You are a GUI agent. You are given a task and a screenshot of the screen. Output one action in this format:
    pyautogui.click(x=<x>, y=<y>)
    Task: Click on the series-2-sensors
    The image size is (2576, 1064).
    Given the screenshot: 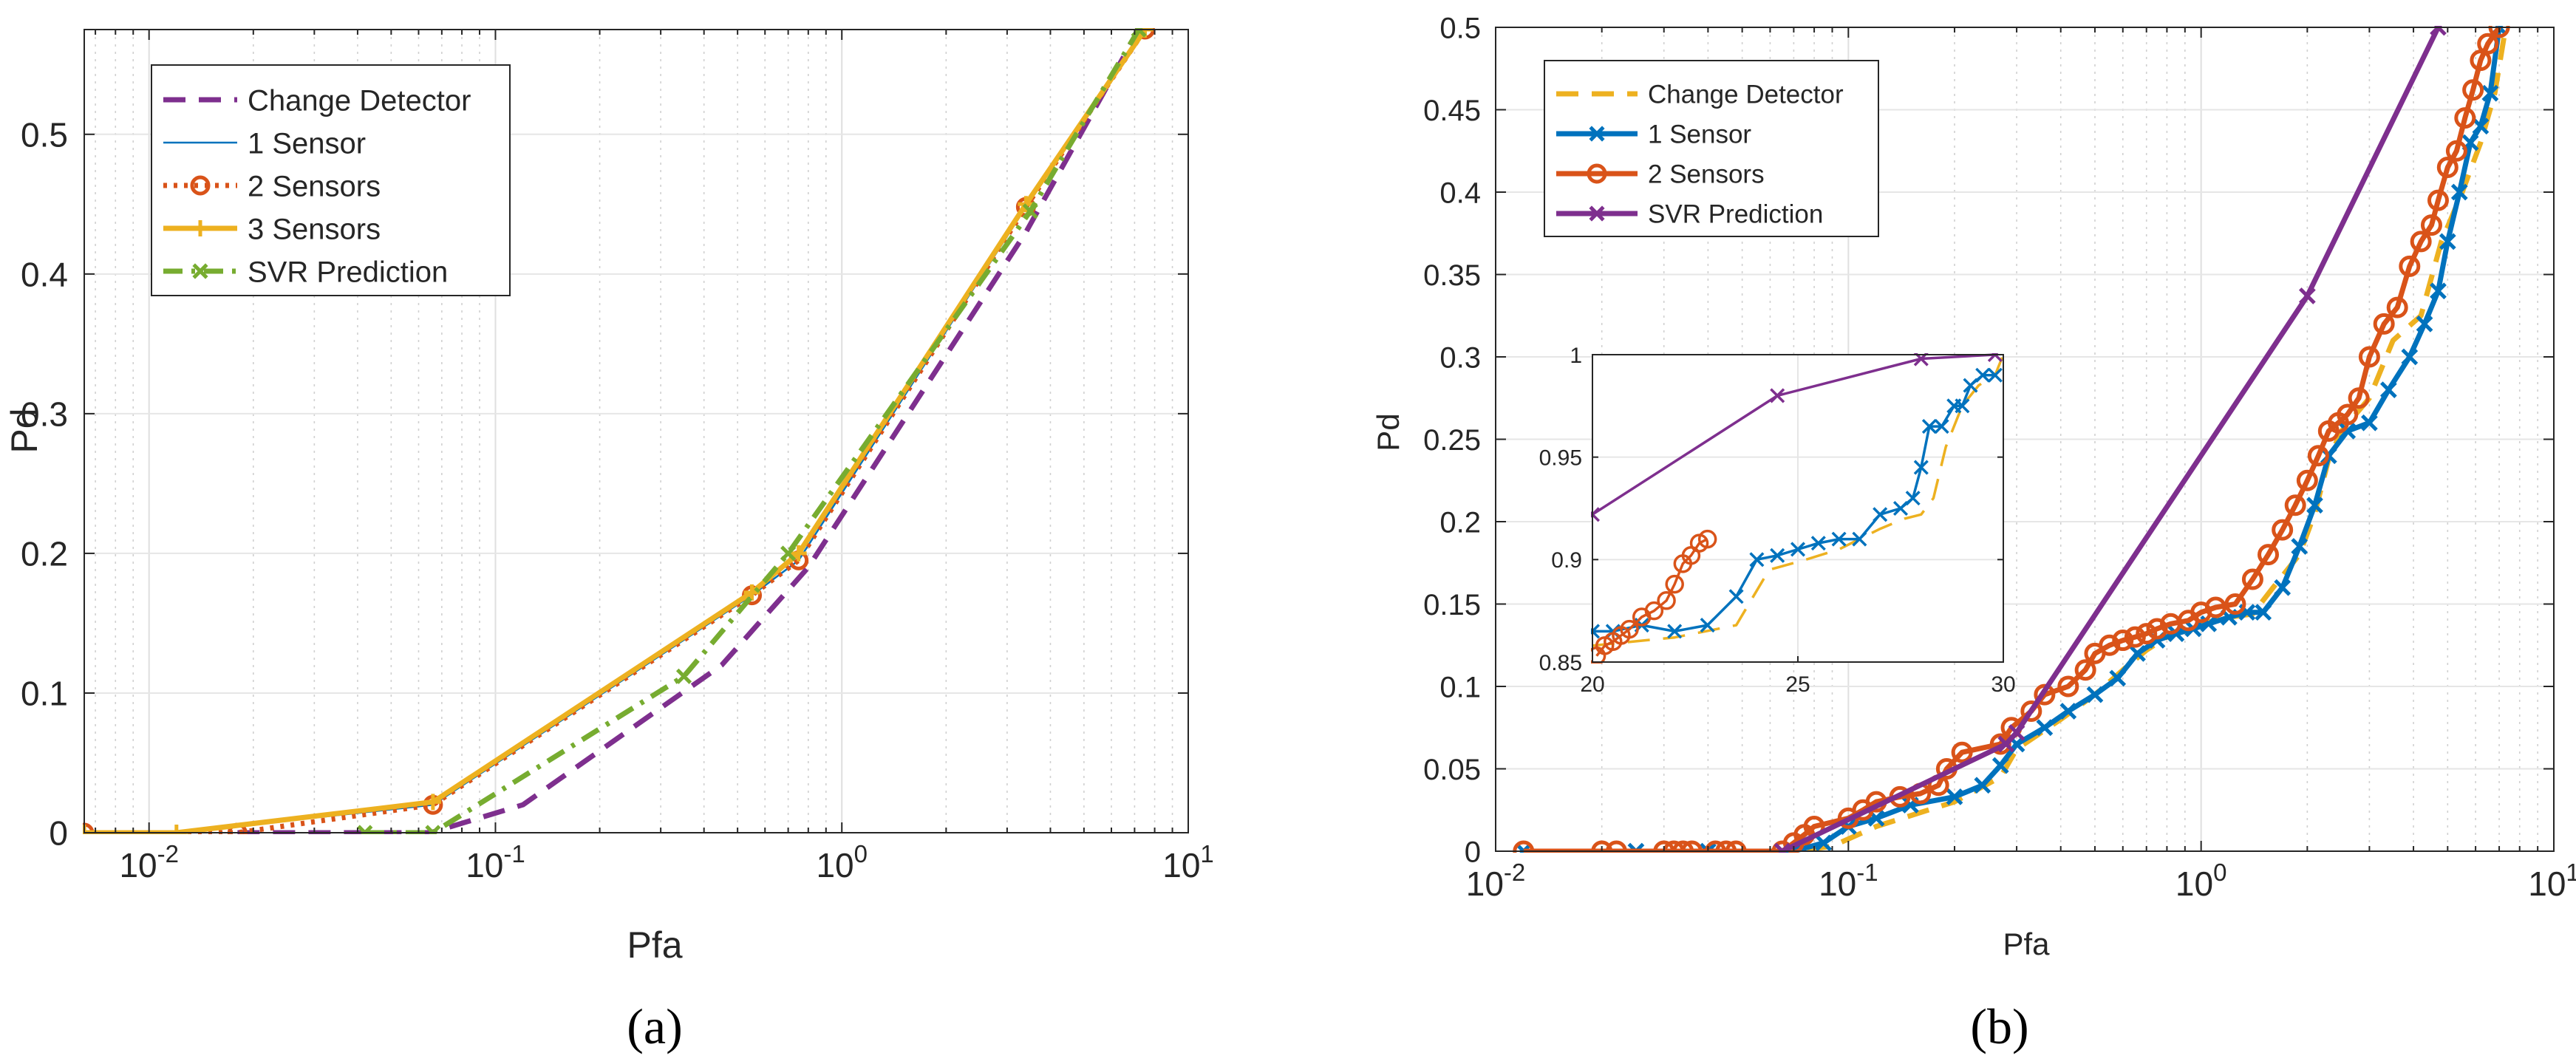 What is the action you would take?
    pyautogui.click(x=1654, y=596)
    